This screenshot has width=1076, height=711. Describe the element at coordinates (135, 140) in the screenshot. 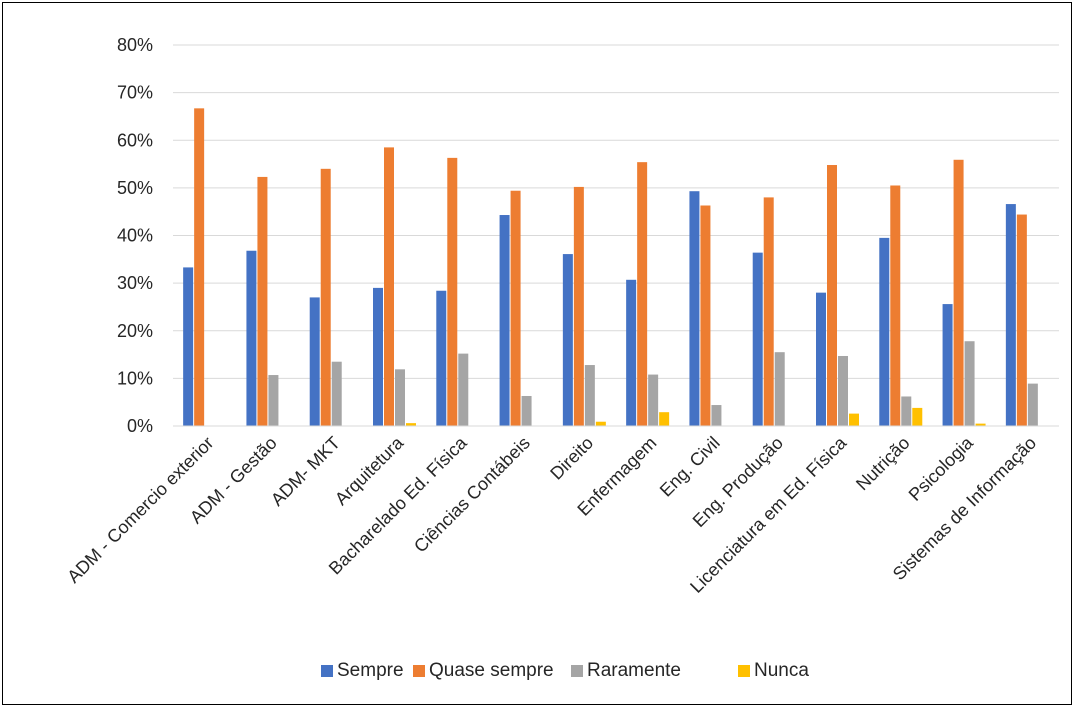

I see `y-tick-label: 60%` at that location.